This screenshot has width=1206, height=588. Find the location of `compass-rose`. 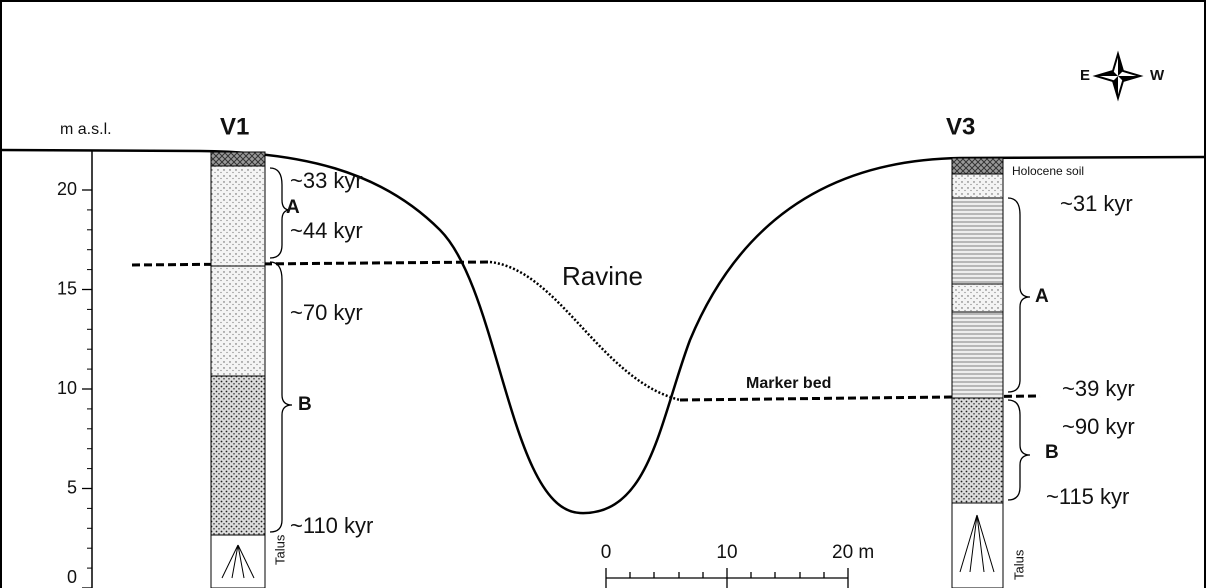

compass-rose is located at coordinates (1118, 76).